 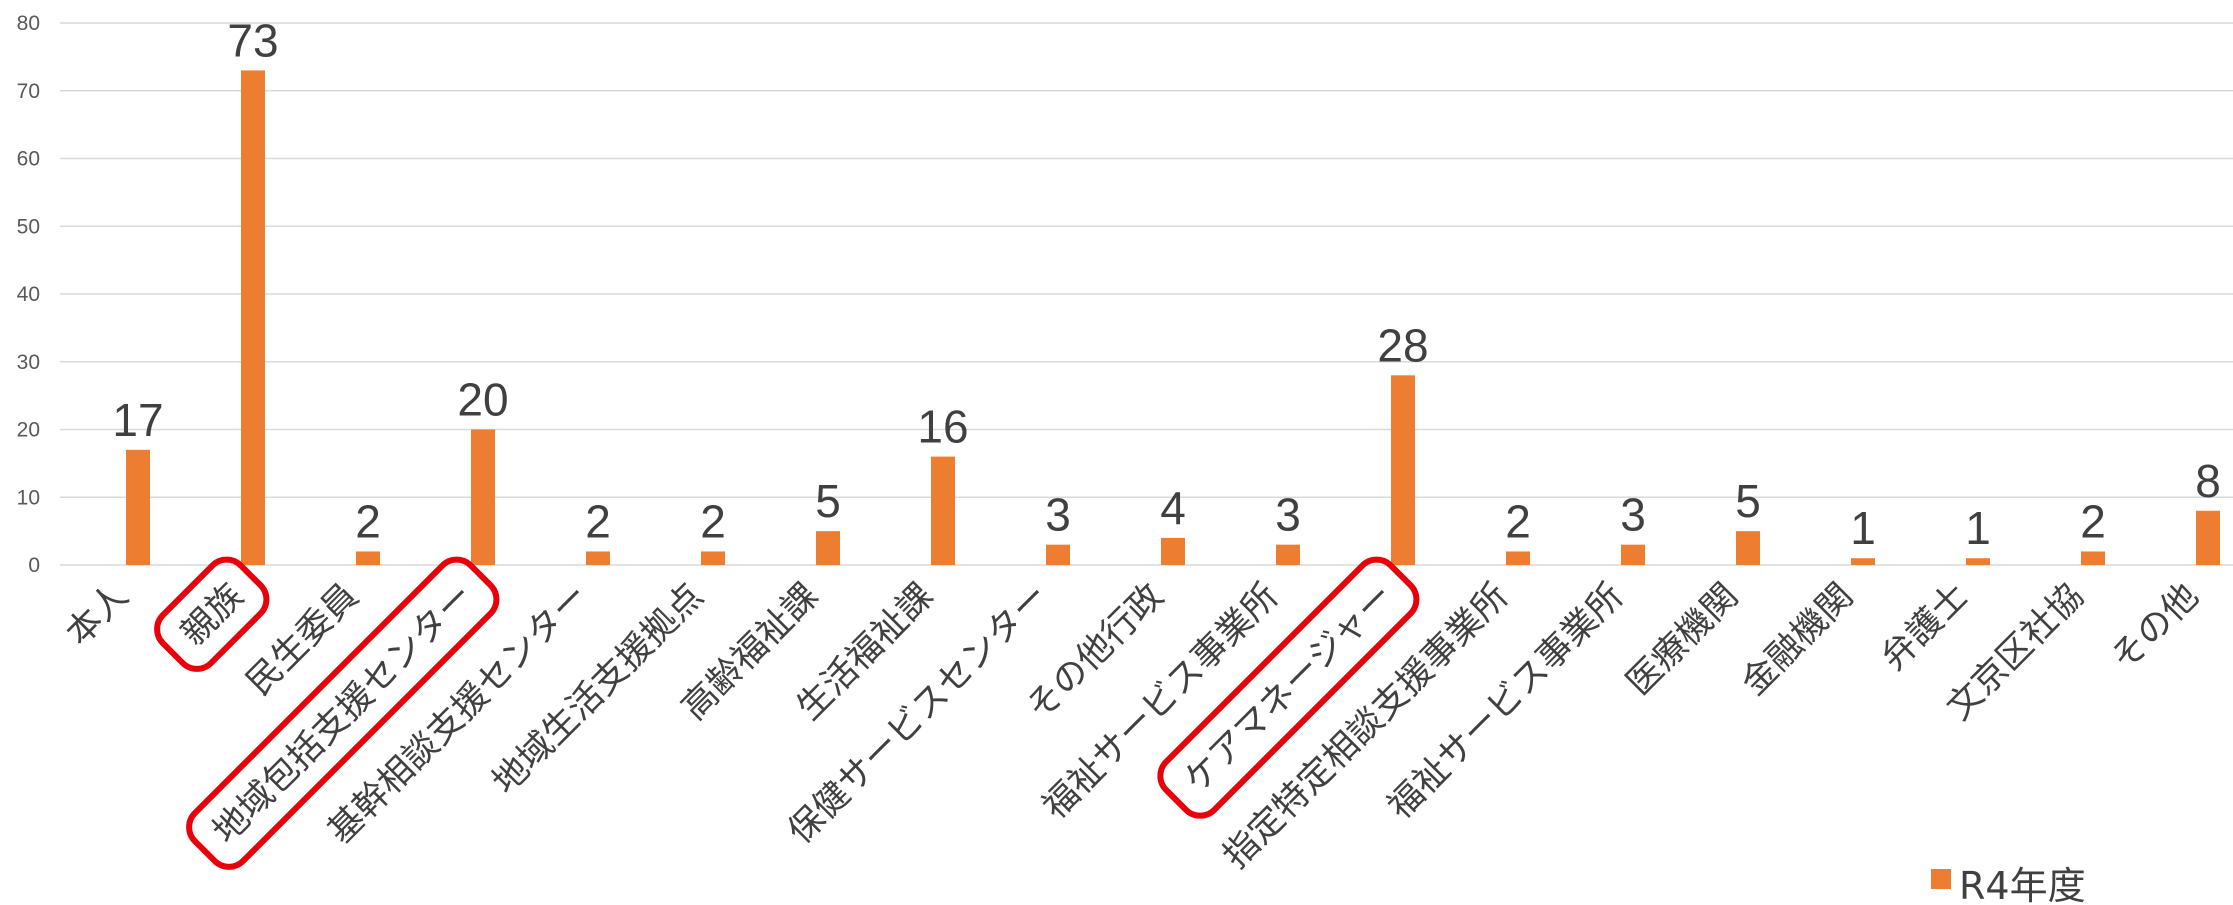 What do you see at coordinates (2208, 481) in the screenshot?
I see `data-label: 8` at bounding box center [2208, 481].